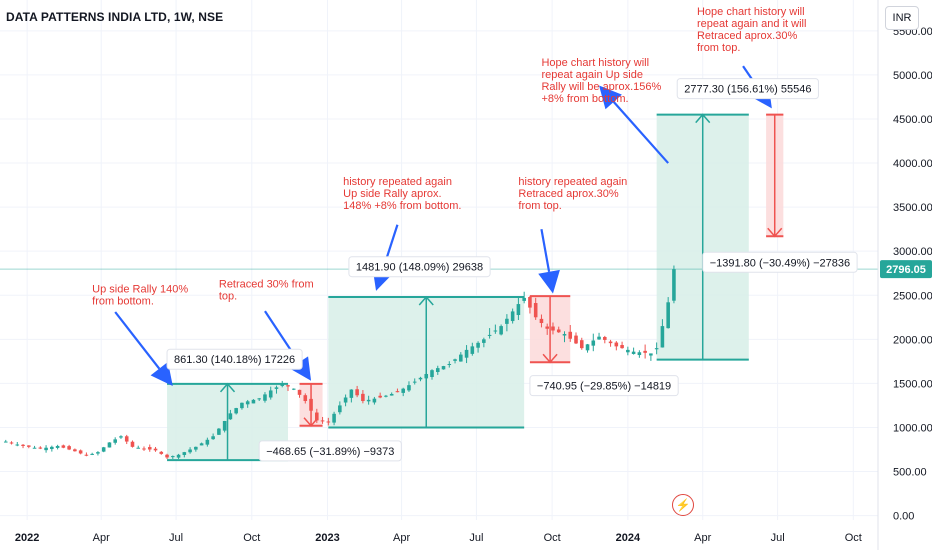  I want to click on price-tick-label: 4000.00, so click(912, 164).